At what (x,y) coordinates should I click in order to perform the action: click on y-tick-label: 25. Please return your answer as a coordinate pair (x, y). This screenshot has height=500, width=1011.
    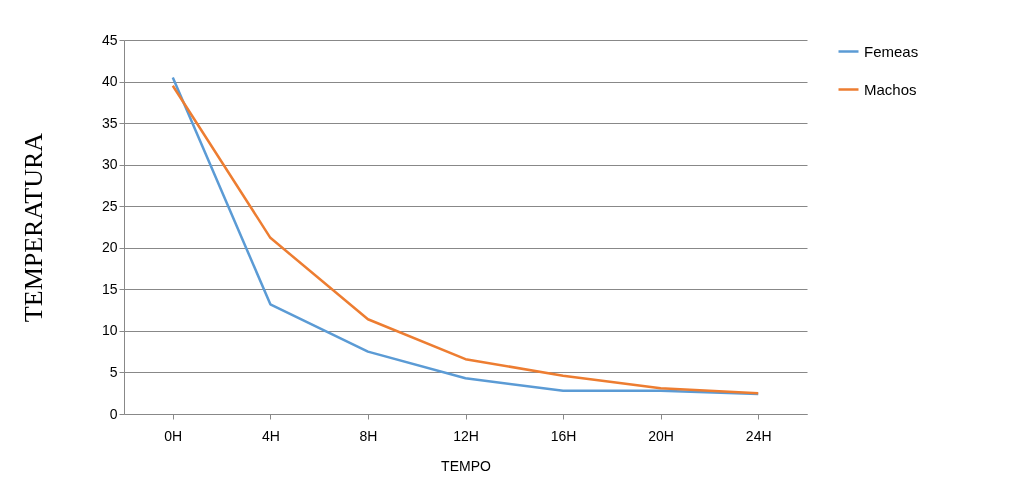
    Looking at the image, I should click on (109, 205).